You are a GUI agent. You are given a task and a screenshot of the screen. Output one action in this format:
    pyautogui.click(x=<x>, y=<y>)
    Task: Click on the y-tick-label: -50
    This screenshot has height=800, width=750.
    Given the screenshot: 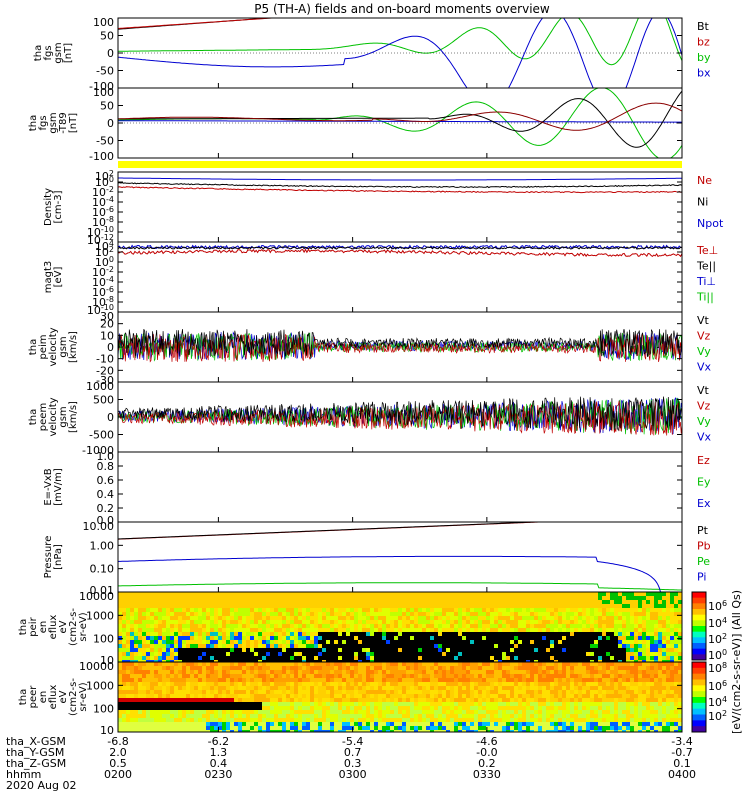 What is the action you would take?
    pyautogui.click(x=105, y=141)
    